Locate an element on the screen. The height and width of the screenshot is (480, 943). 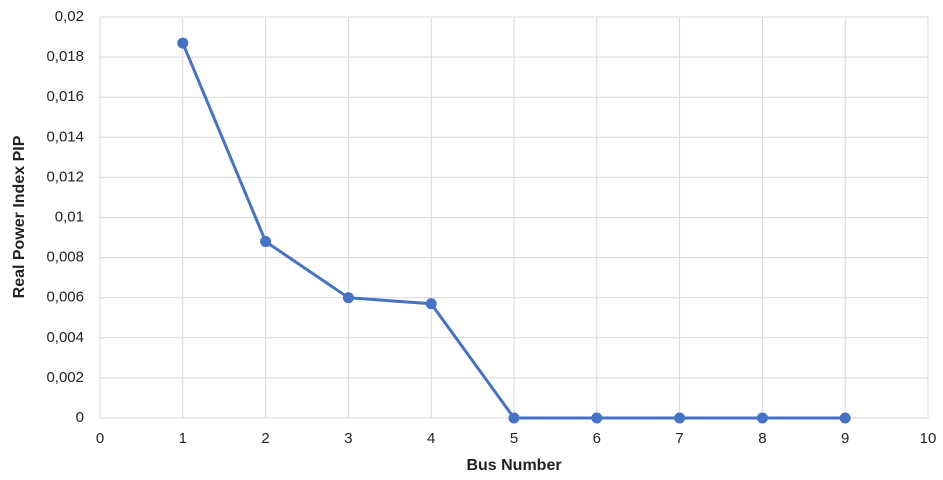
x-tick-label: 6 is located at coordinates (597, 438).